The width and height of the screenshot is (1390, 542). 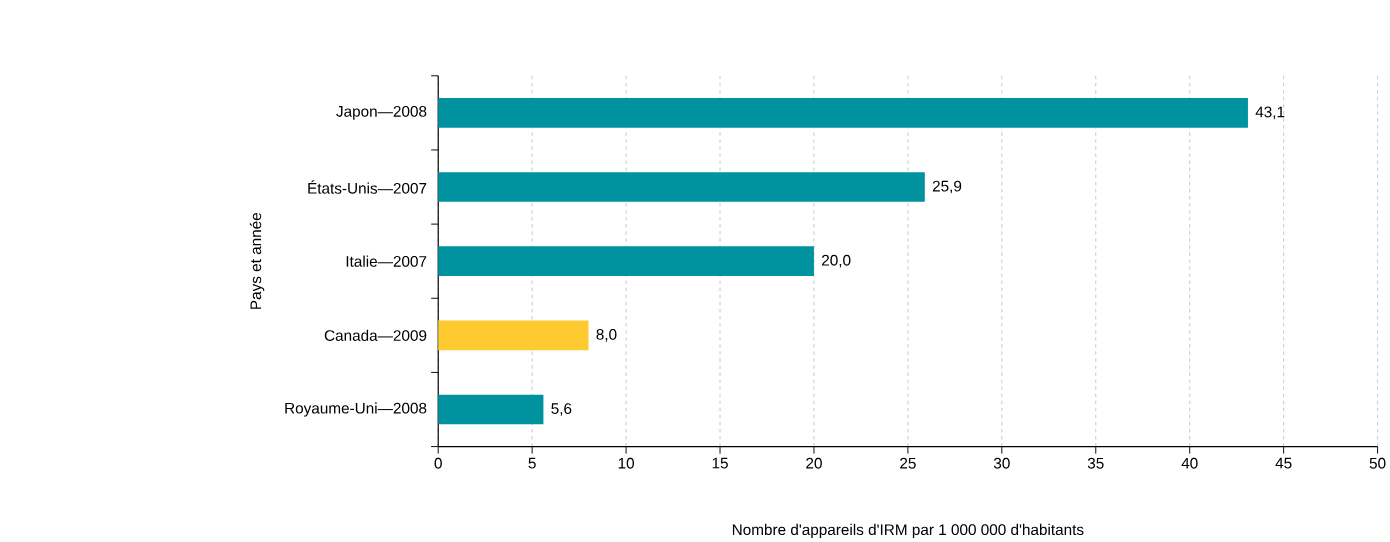 I want to click on x-tick-label: 10, so click(x=626, y=463).